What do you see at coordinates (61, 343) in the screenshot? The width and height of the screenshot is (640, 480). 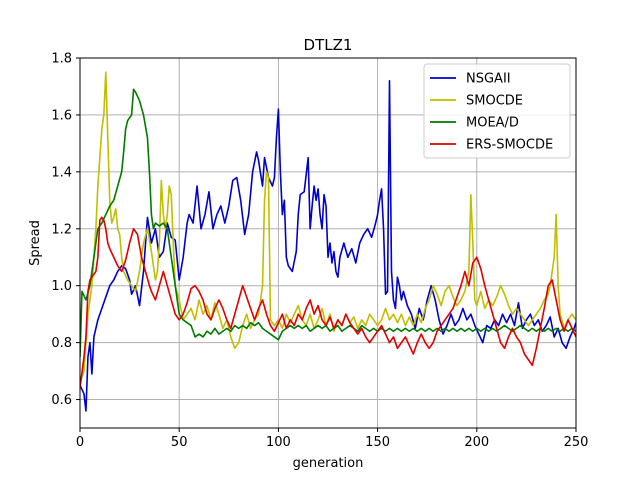 I see `y-tick-label: 0.8` at bounding box center [61, 343].